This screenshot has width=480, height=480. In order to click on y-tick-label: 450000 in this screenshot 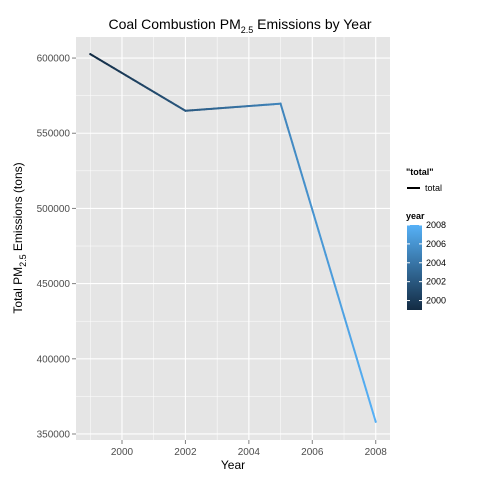, I will do `click(54, 284)`.